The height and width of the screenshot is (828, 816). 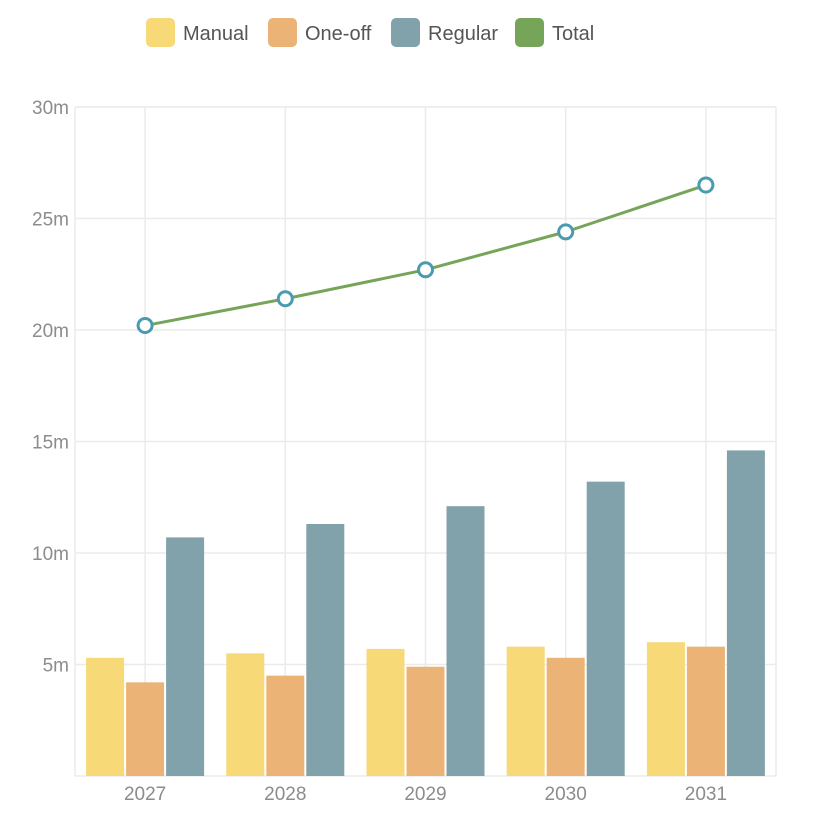 I want to click on x-tick-label: 2031, so click(x=706, y=794).